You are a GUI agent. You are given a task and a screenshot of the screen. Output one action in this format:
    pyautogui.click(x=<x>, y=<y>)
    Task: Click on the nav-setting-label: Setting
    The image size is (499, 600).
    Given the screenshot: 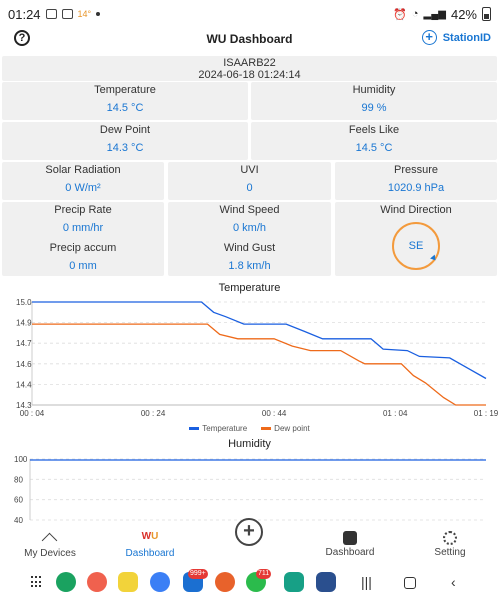 What is the action you would take?
    pyautogui.click(x=450, y=552)
    